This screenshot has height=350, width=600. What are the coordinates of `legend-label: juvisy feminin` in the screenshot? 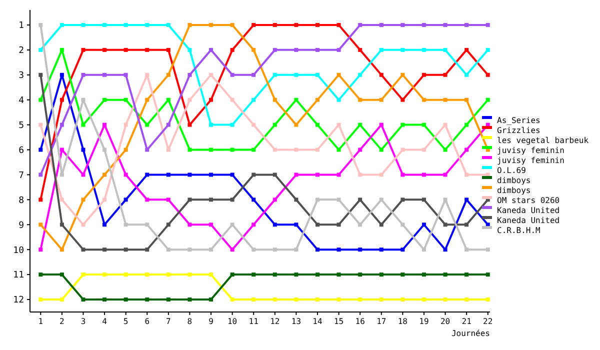 It's located at (531, 160).